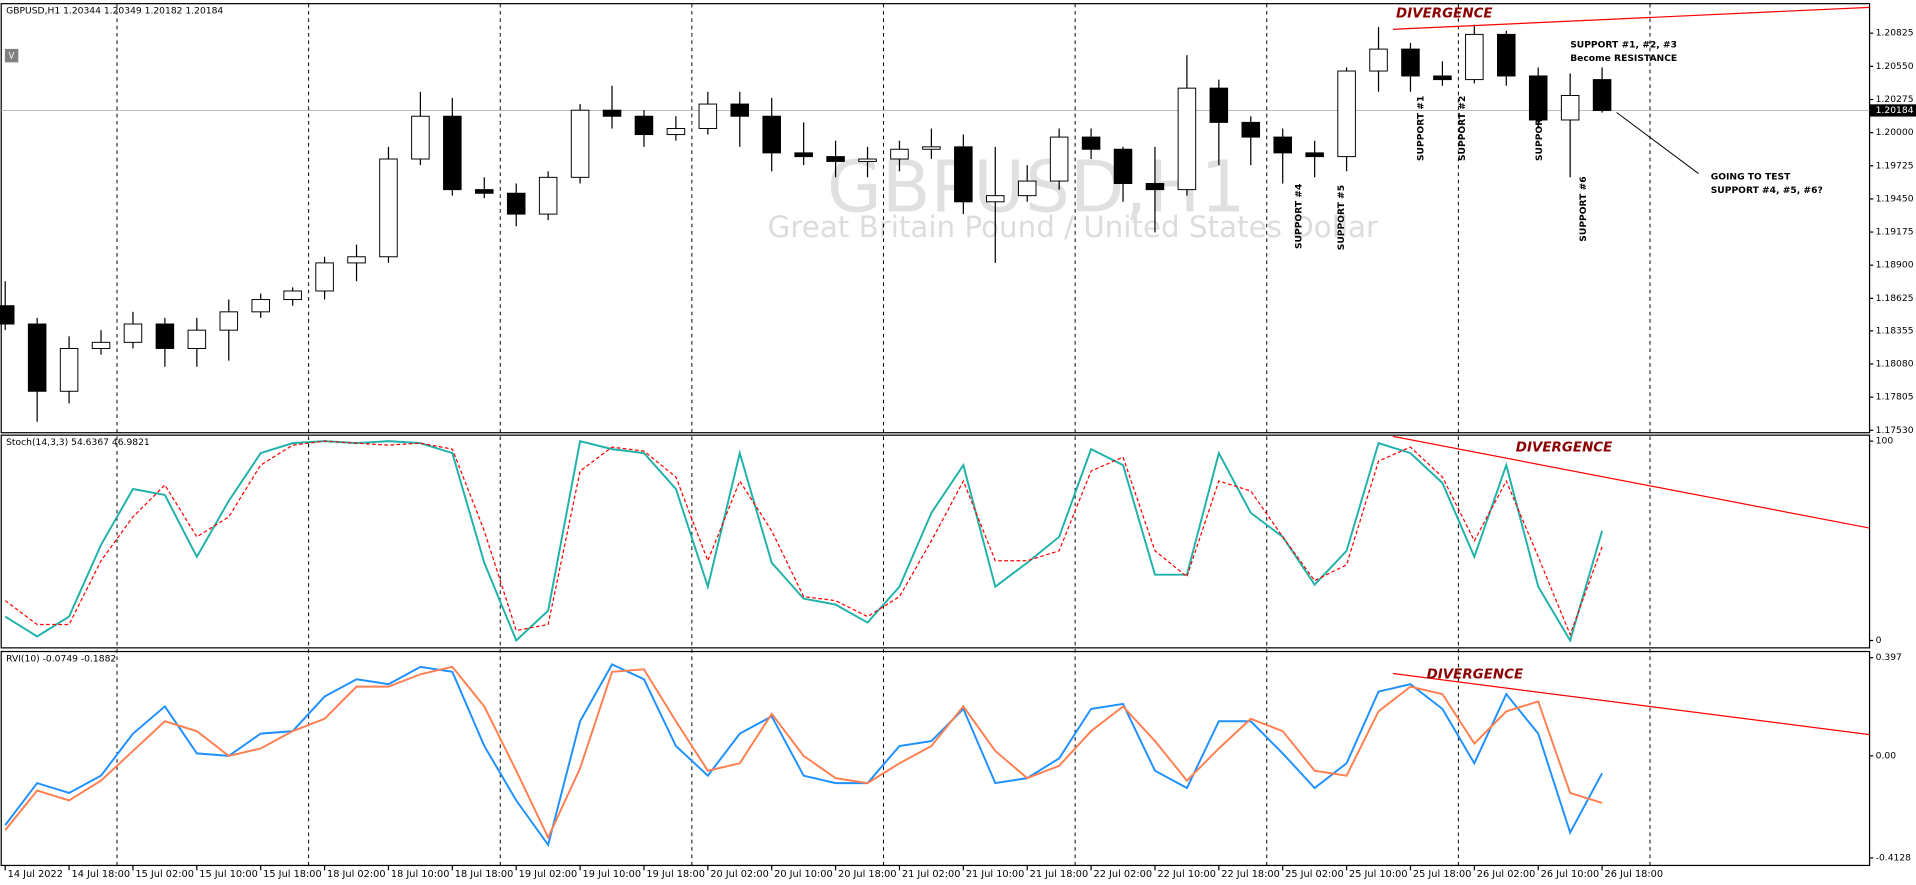 The width and height of the screenshot is (1916, 885). What do you see at coordinates (420, 874) in the screenshot?
I see `x-tick-label: 18 Jul 10:00` at bounding box center [420, 874].